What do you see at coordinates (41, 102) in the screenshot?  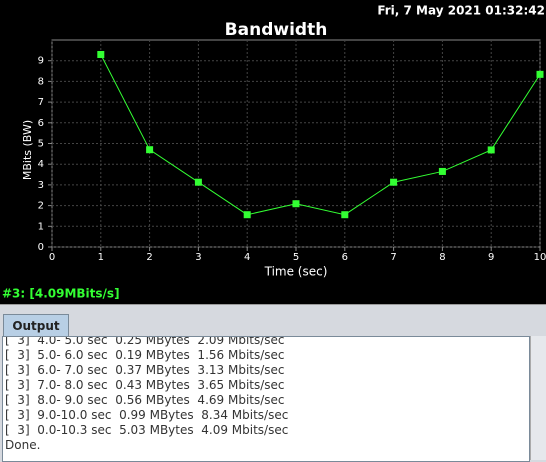 I see `y-tick-label: 7` at bounding box center [41, 102].